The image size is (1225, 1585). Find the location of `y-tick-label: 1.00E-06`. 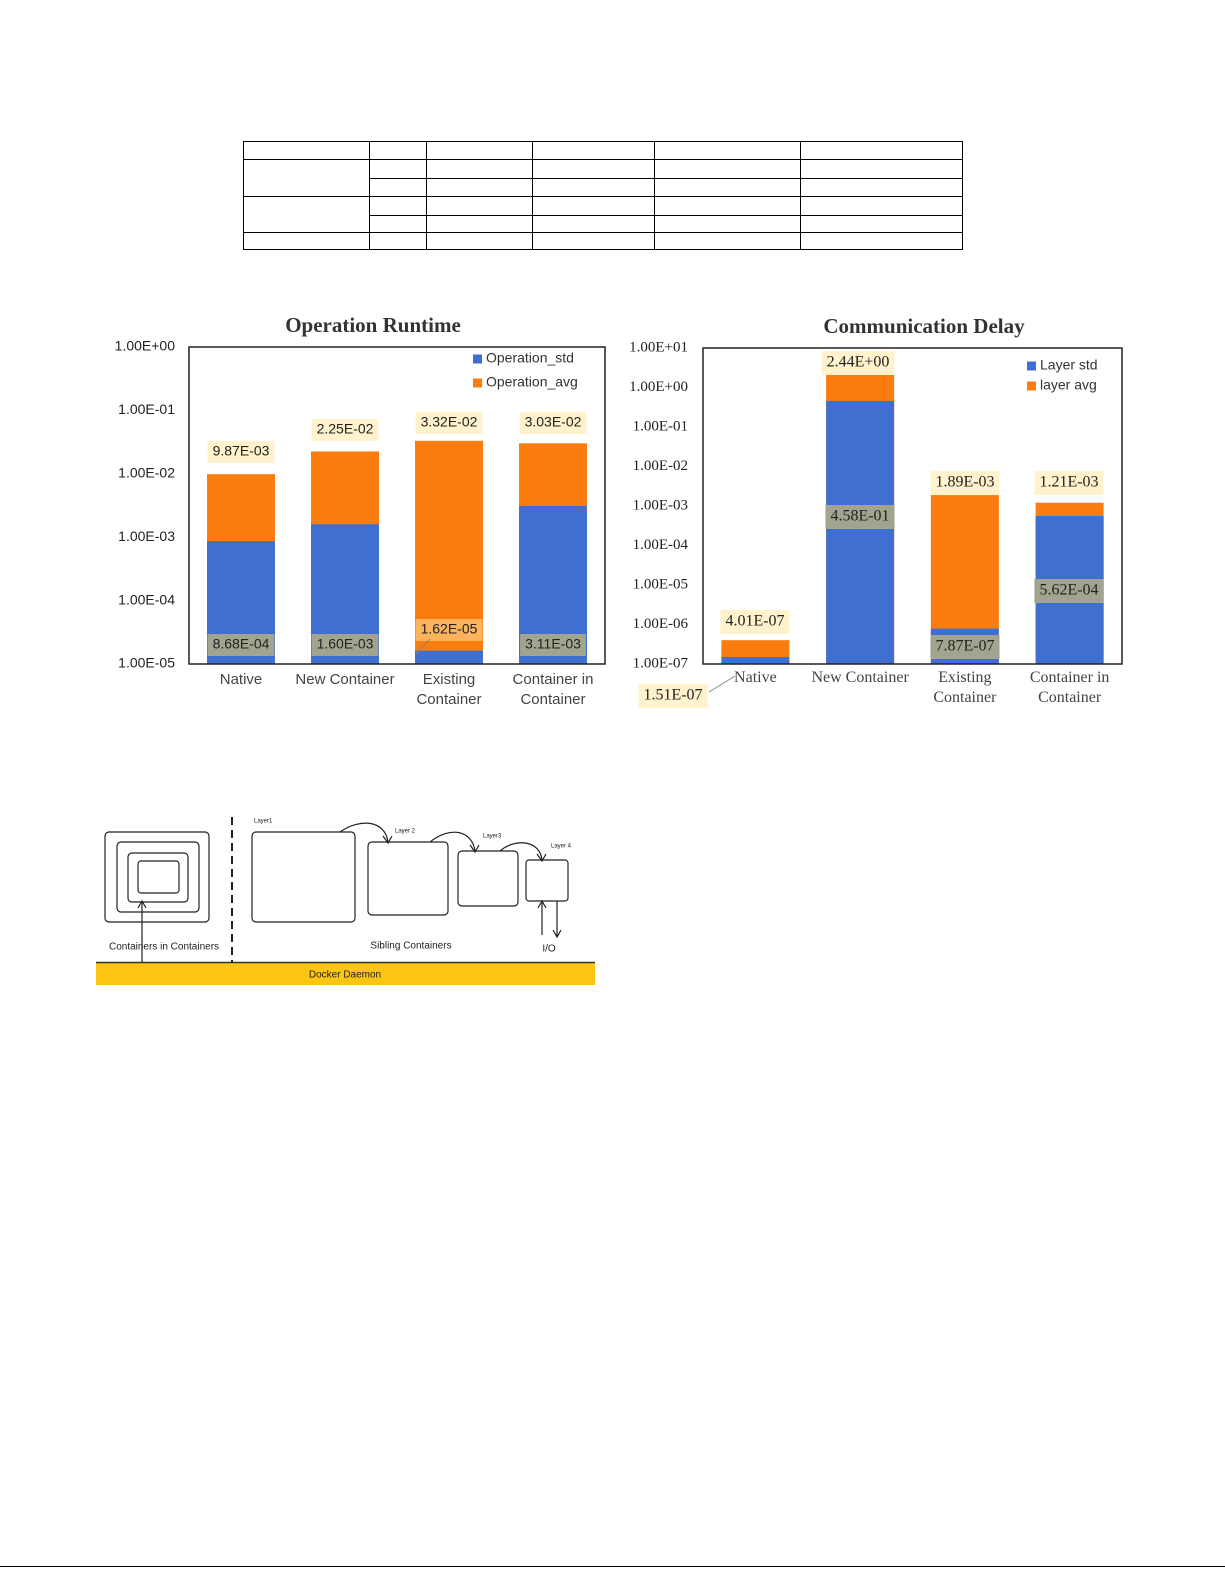

y-tick-label: 1.00E-06 is located at coordinates (661, 624).